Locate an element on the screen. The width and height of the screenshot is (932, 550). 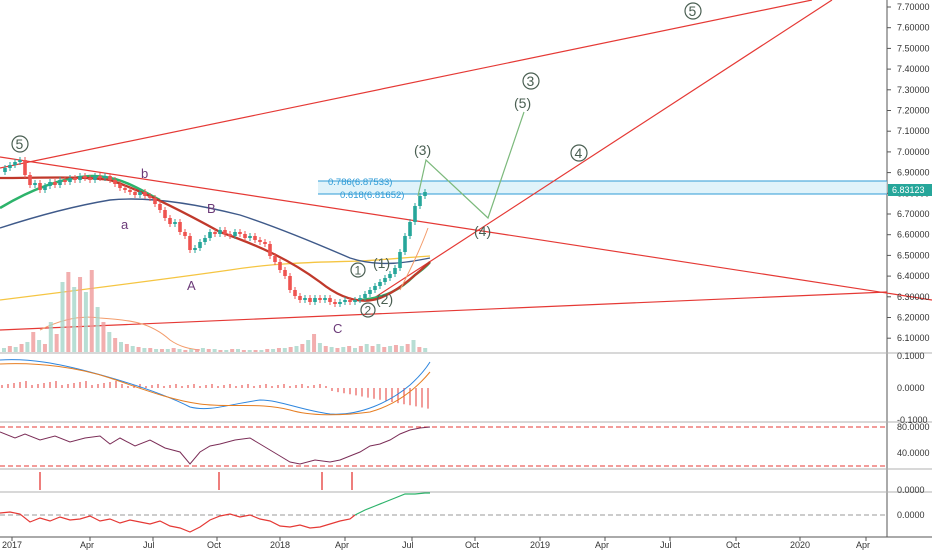
macd-tick-1: 0.0000 is located at coordinates (911, 388).